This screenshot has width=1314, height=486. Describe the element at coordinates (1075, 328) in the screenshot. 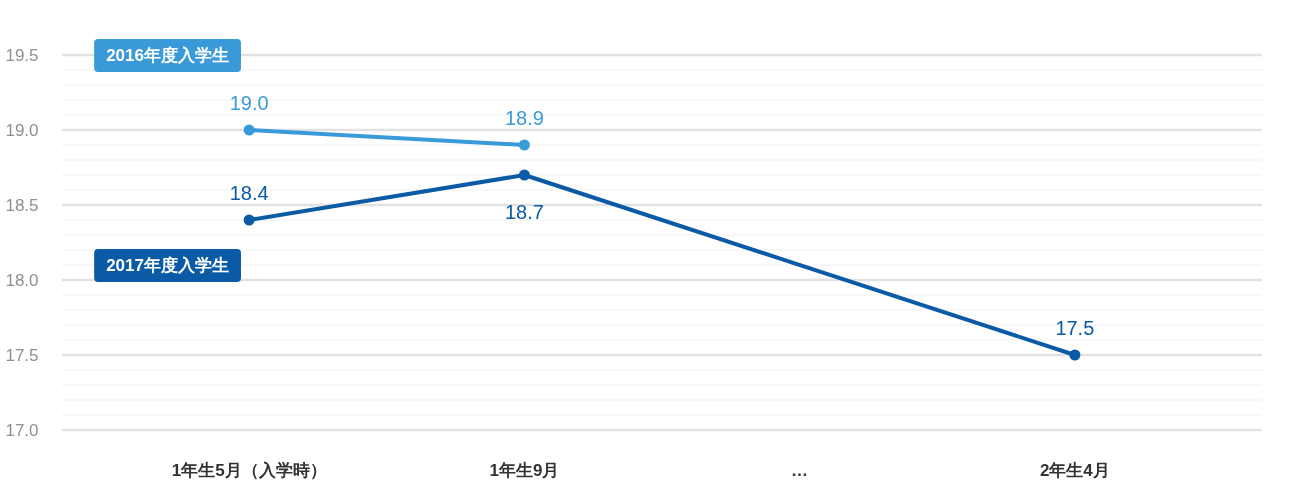

I see `data-label: 17.5` at that location.